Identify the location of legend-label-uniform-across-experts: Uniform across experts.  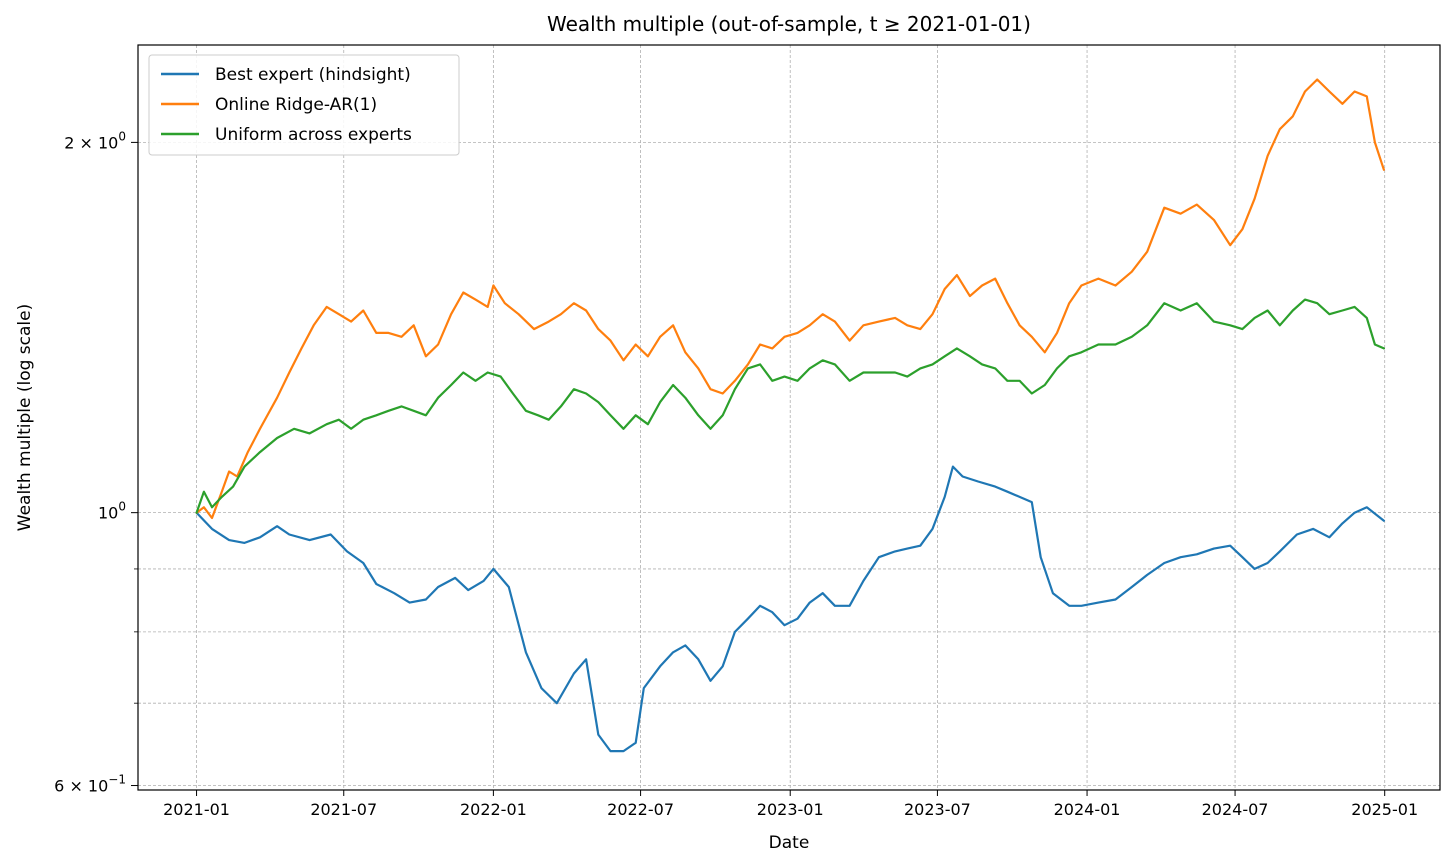
(313, 135).